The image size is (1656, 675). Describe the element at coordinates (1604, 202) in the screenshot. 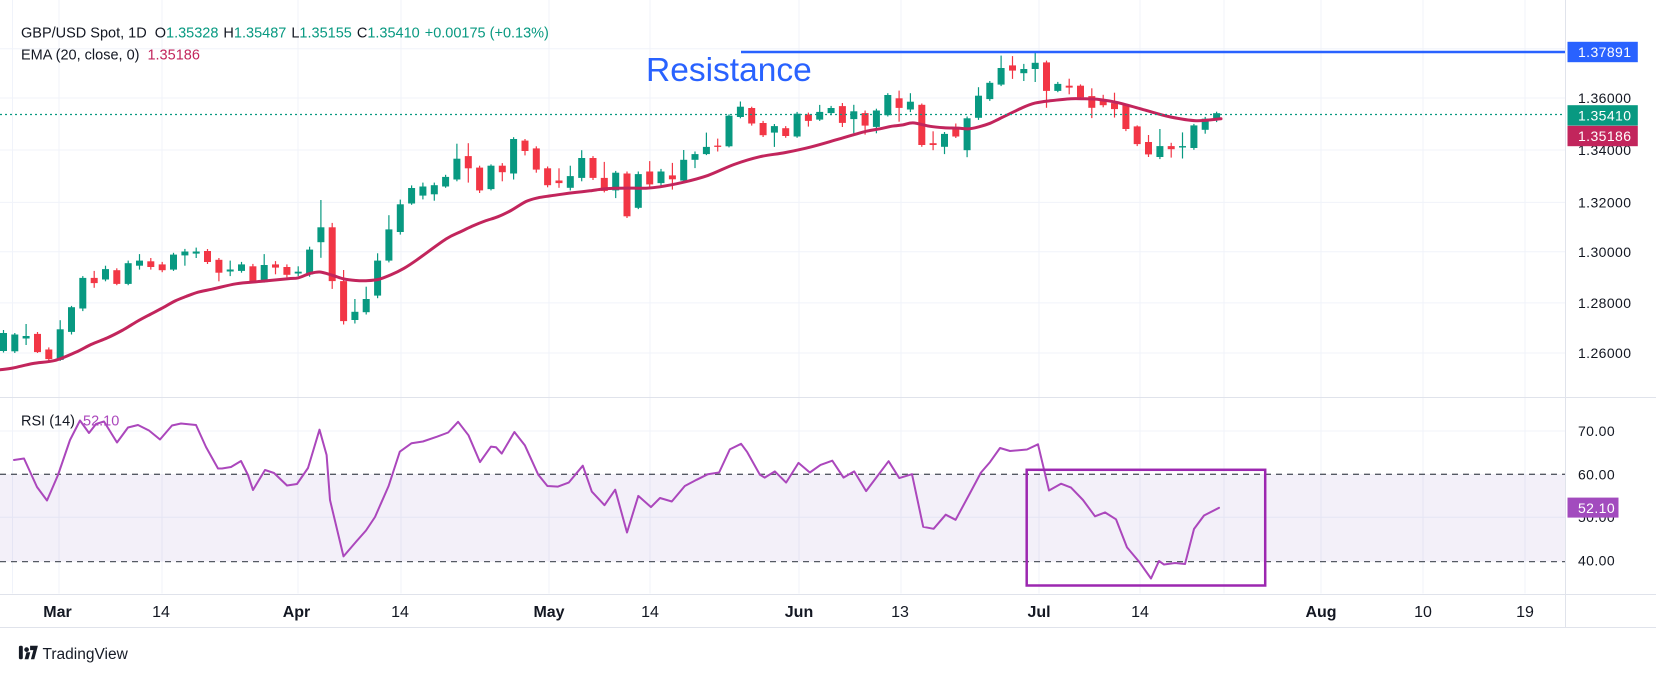

I see `svg-text: 1.32000` at that location.